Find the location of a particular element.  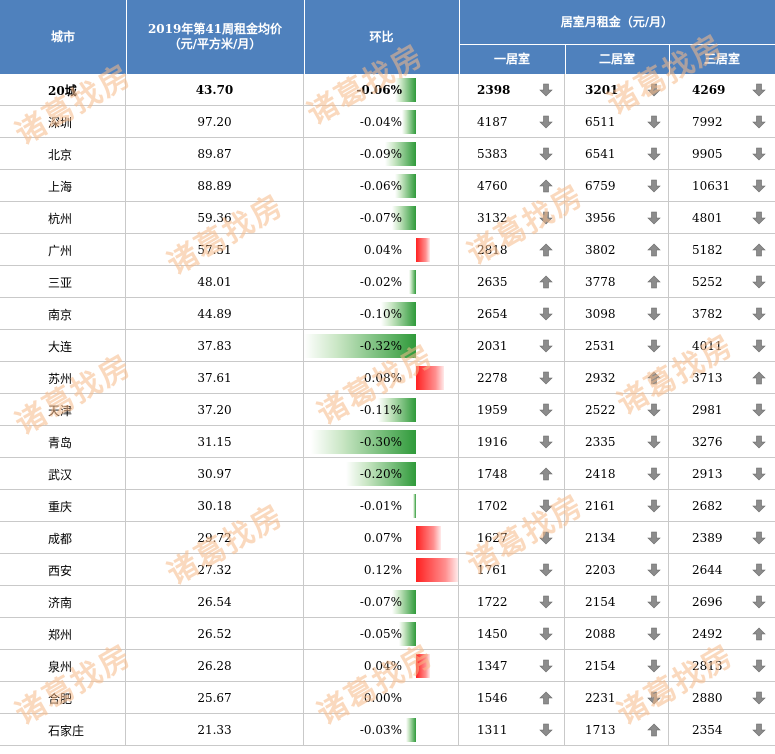

city-name: 三亚 is located at coordinates (60, 282).